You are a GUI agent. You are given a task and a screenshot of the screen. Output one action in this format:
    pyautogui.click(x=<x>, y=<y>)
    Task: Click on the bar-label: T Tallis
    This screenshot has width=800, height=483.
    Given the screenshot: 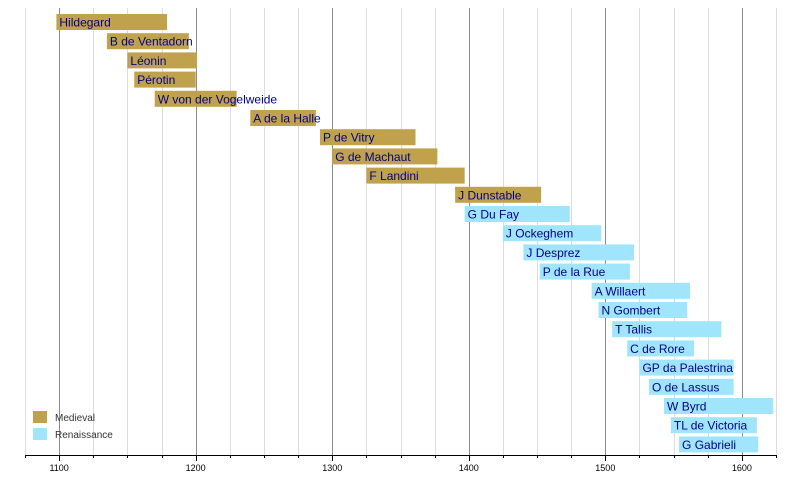 What is the action you would take?
    pyautogui.click(x=633, y=330)
    